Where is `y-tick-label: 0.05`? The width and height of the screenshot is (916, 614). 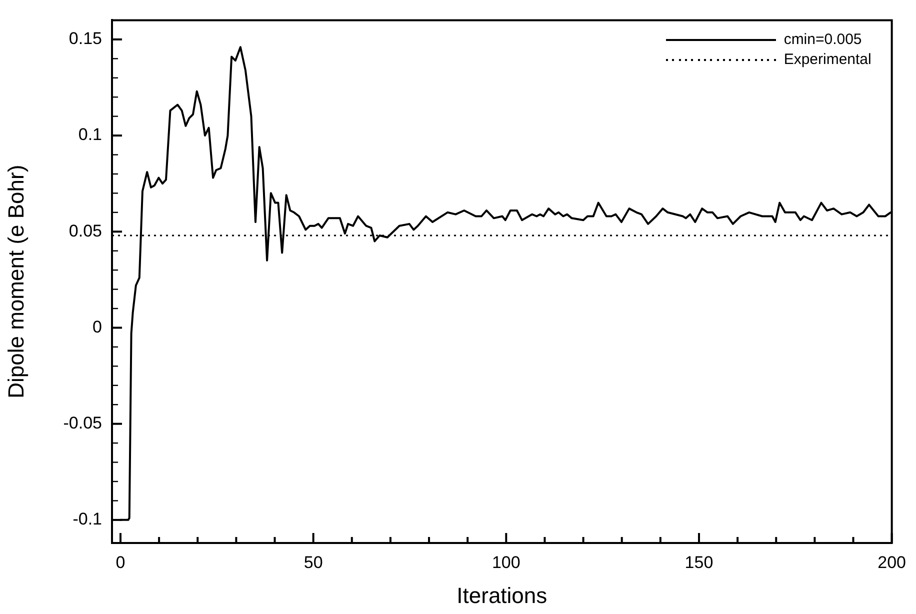 y-tick-label: 0.05 is located at coordinates (85, 230).